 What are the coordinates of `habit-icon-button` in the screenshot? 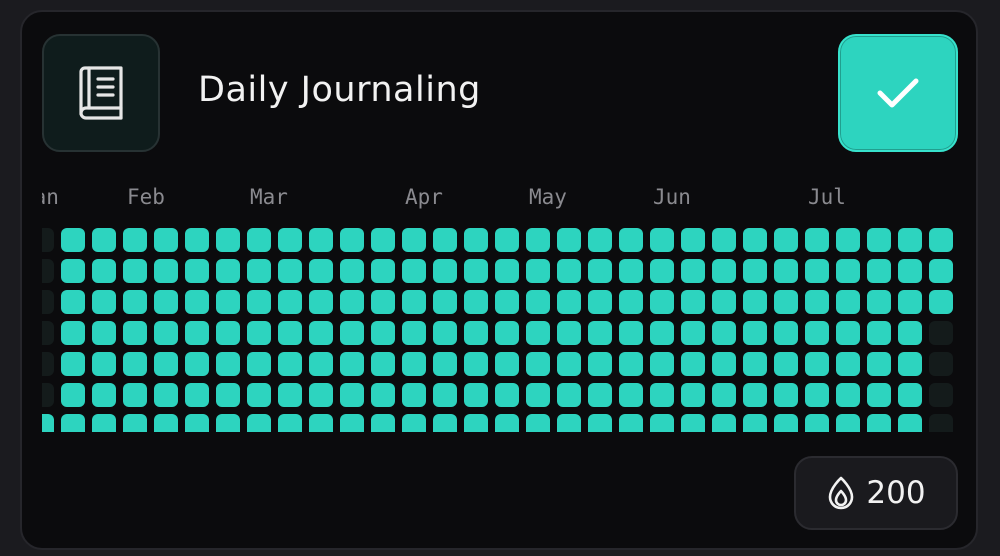 It's located at (101, 93).